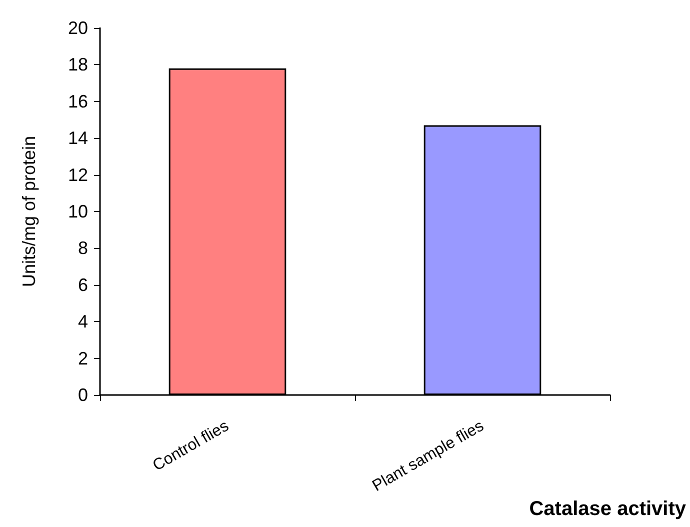 The image size is (690, 527). Describe the element at coordinates (78, 212) in the screenshot. I see `y-tick-label: 10` at that location.